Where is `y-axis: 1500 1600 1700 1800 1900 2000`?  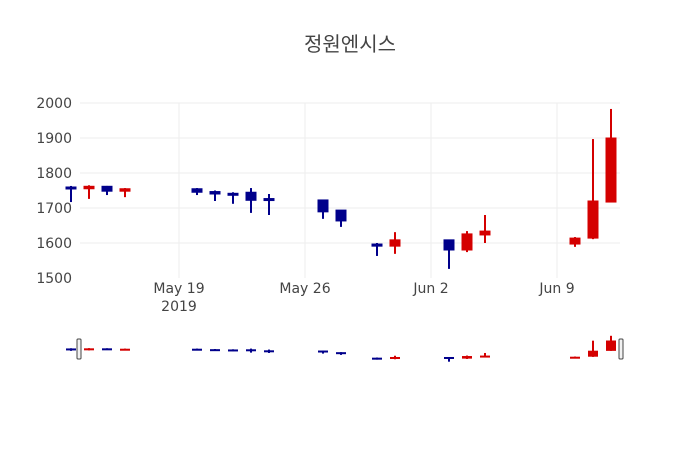 y-axis: 1500 1600 1700 1800 1900 2000 is located at coordinates (54, 191).